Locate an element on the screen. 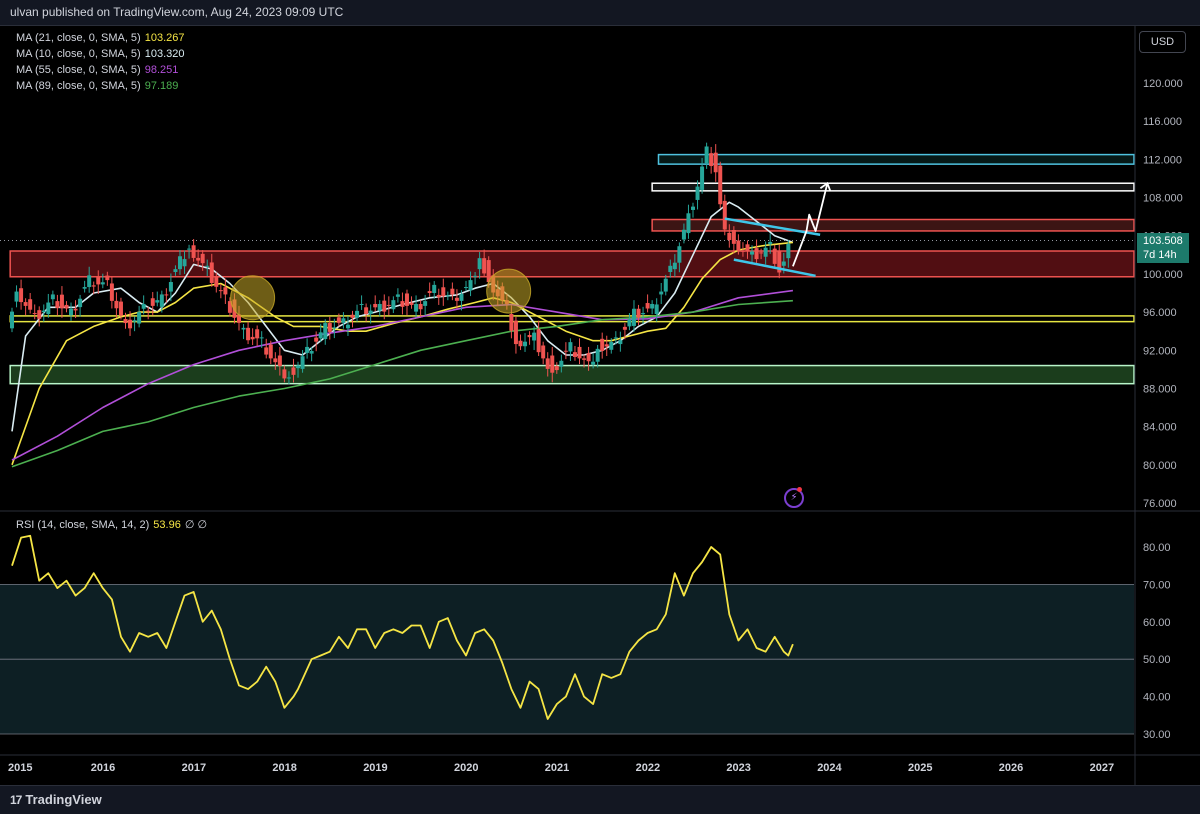 The height and width of the screenshot is (814, 1200). rsi-tick-label: 60.00 is located at coordinates (1157, 623).